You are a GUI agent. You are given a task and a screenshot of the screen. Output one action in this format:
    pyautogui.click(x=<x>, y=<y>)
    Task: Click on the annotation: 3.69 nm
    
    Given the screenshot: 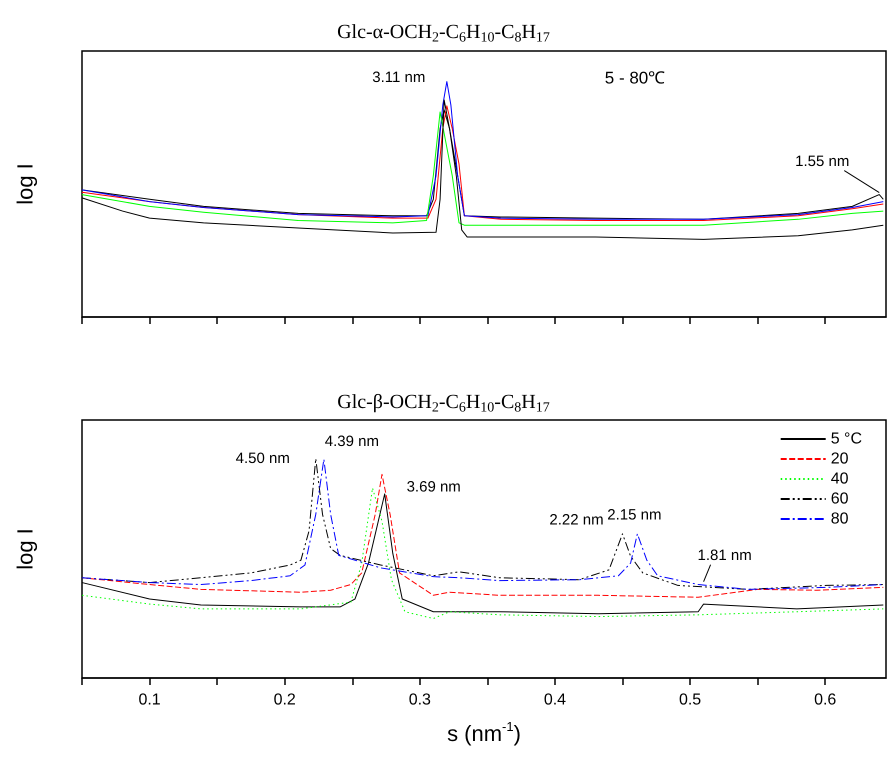 What is the action you would take?
    pyautogui.click(x=433, y=487)
    